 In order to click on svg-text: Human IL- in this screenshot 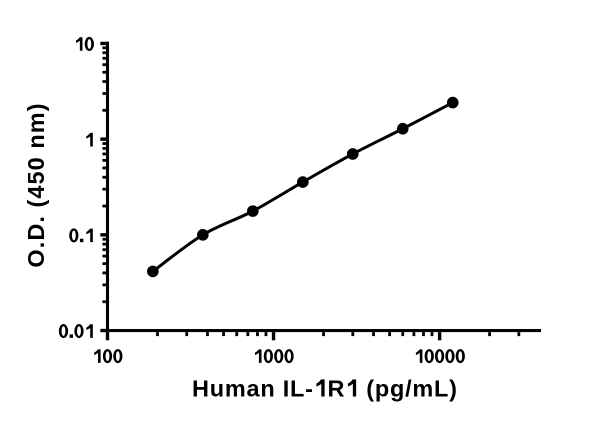, I will do `click(253, 389)`.